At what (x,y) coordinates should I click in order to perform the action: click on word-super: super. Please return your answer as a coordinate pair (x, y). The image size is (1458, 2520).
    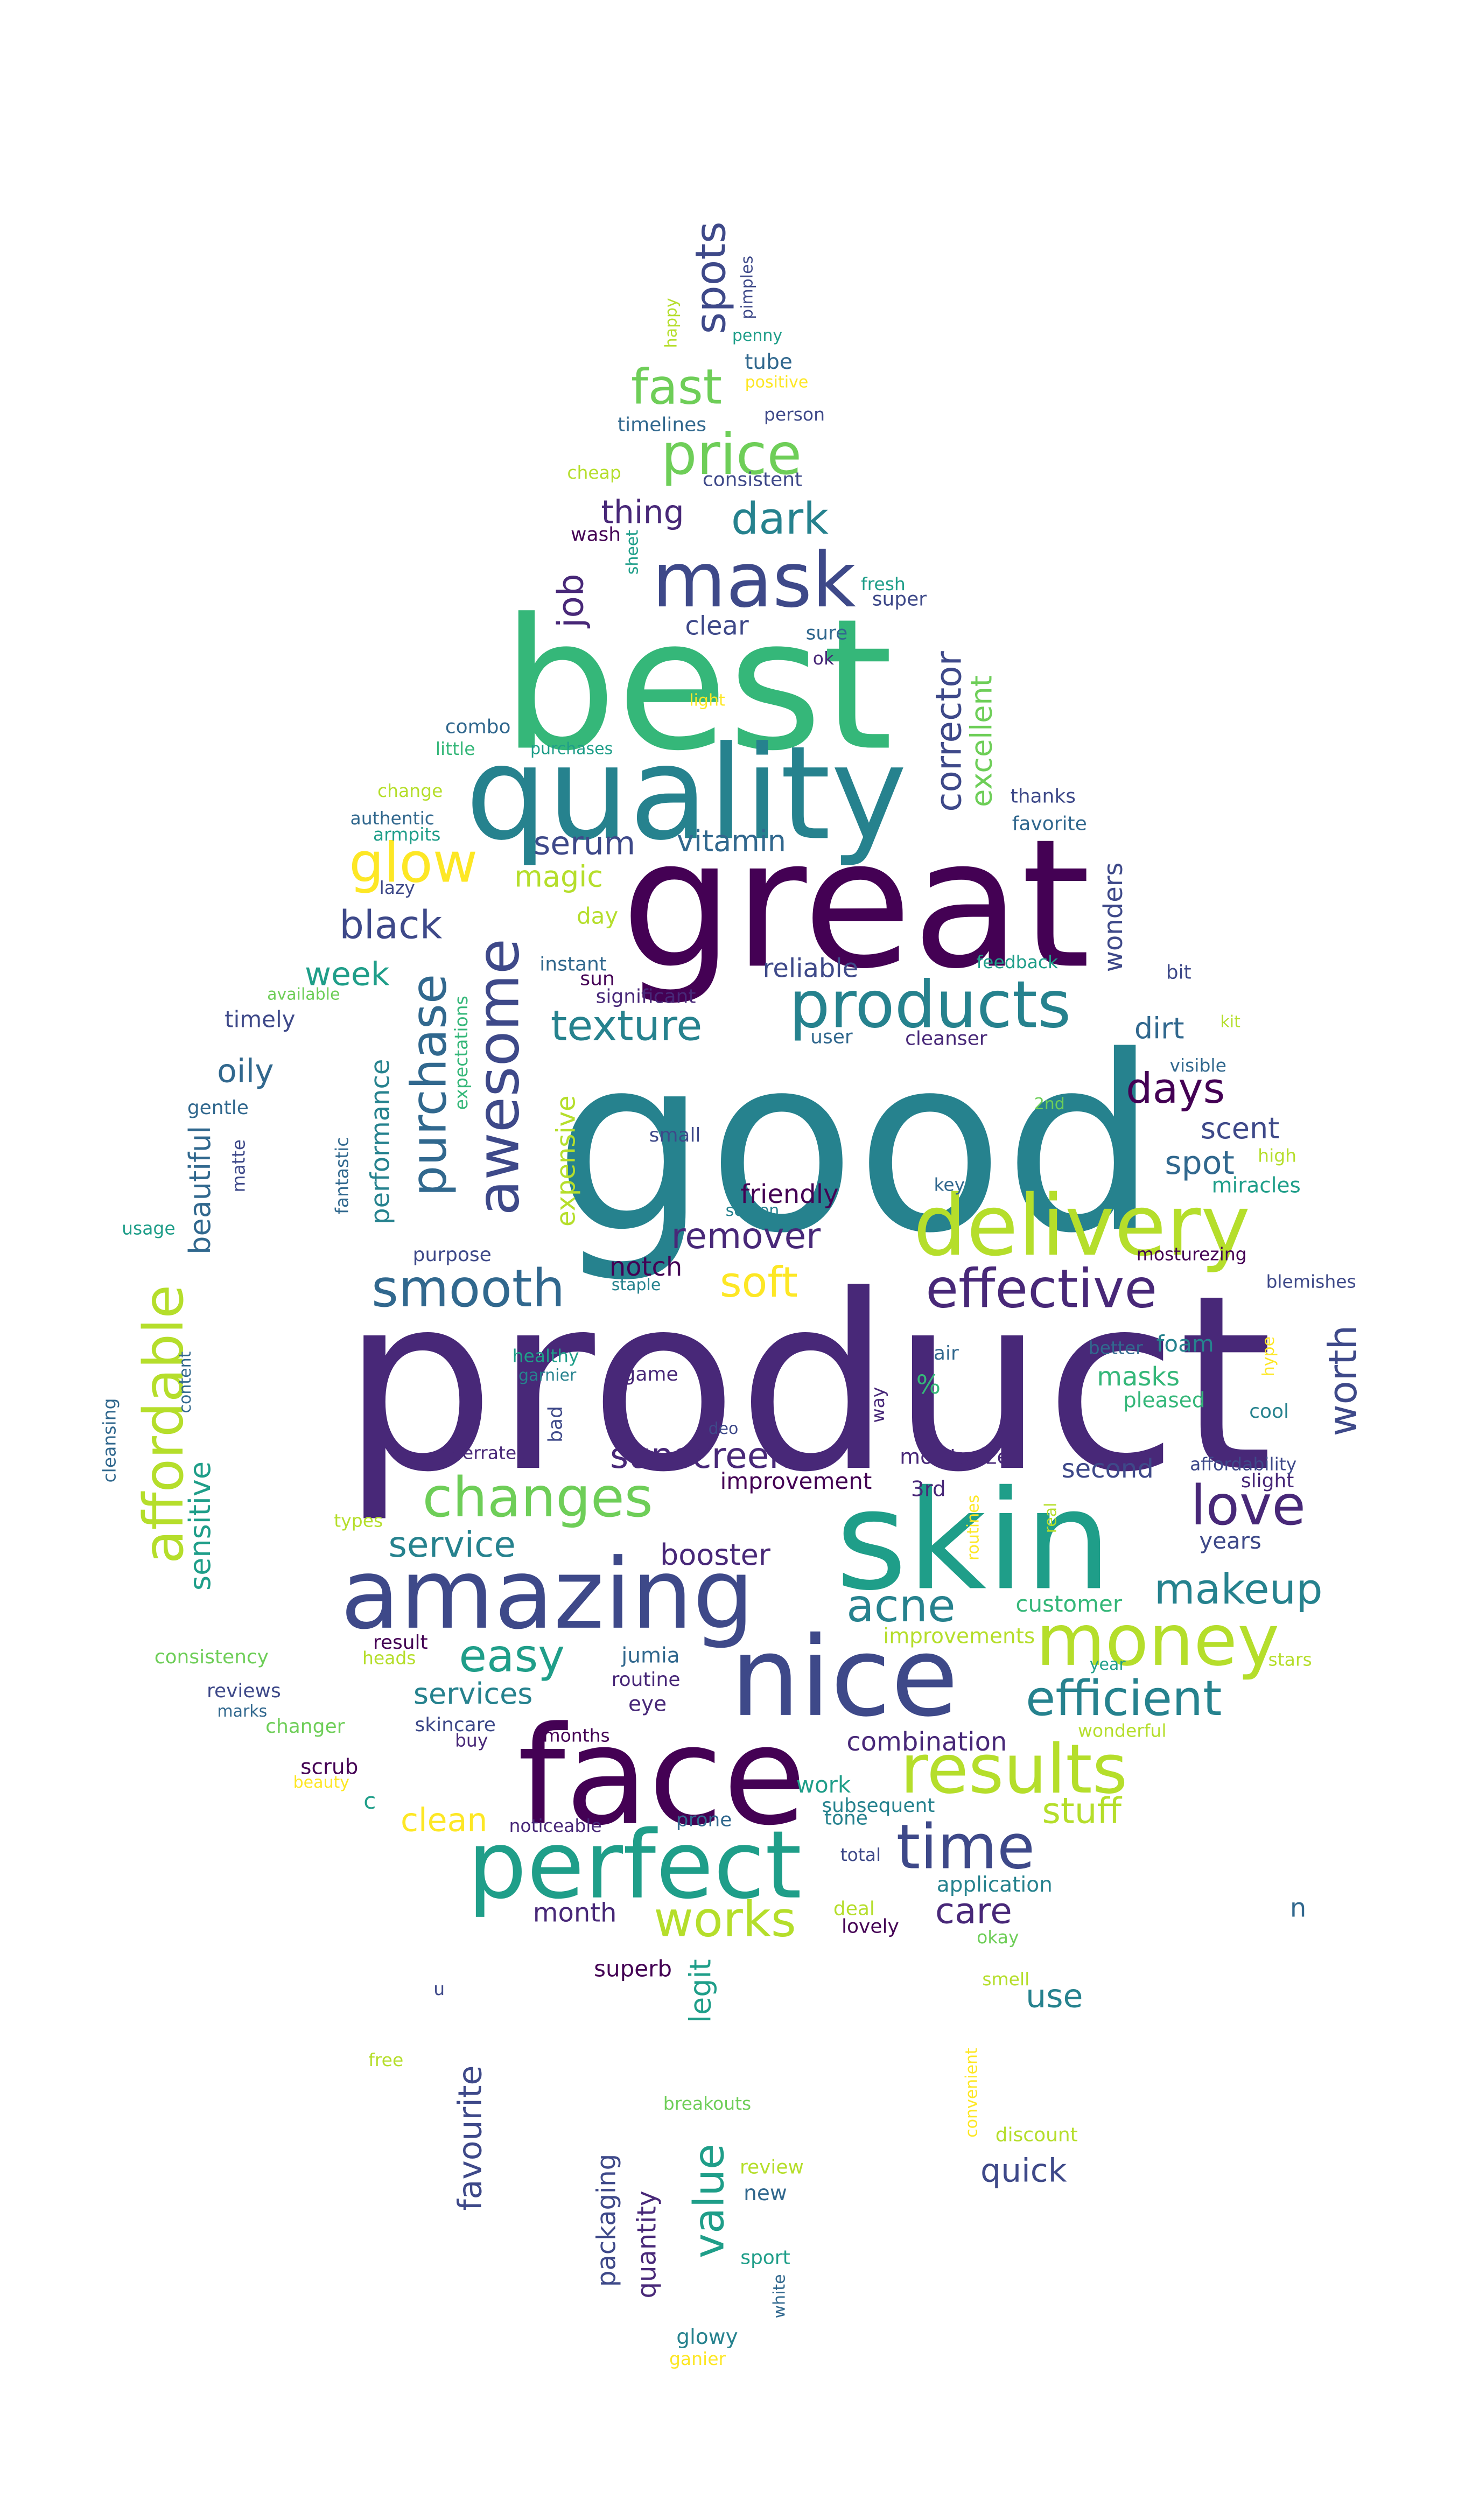
    Looking at the image, I should click on (899, 599).